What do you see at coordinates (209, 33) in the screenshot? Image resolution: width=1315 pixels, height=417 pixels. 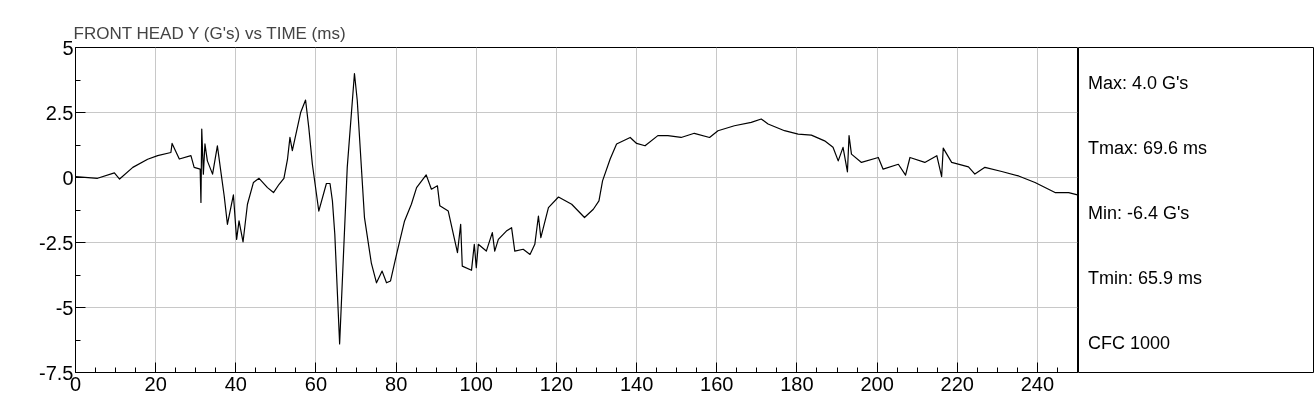 I see `chart-title: FRONT HEAD Y (G's) vs TIME (ms)` at bounding box center [209, 33].